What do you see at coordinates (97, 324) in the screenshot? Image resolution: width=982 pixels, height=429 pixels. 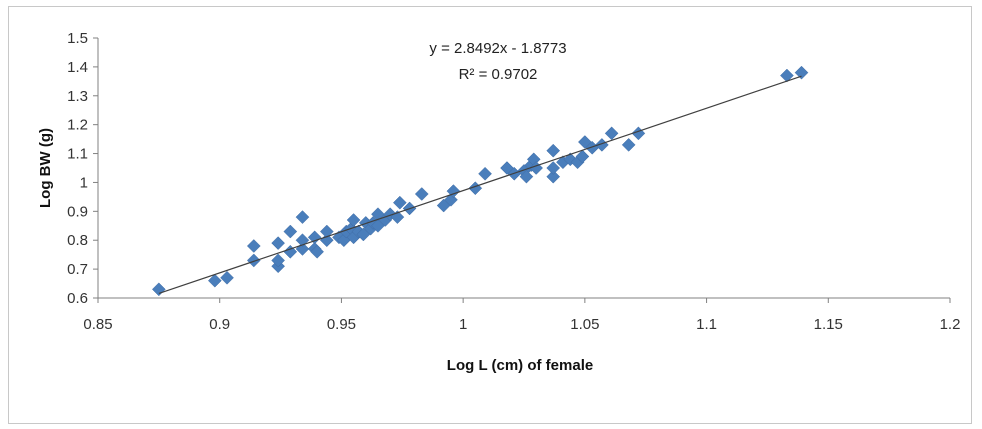 I see `x-tick-label: 0.85` at bounding box center [97, 324].